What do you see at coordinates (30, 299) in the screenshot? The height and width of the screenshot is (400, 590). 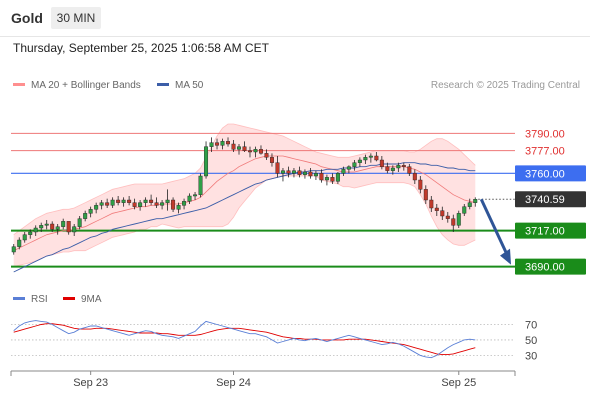 I see `legend-rsi: RSI` at bounding box center [30, 299].